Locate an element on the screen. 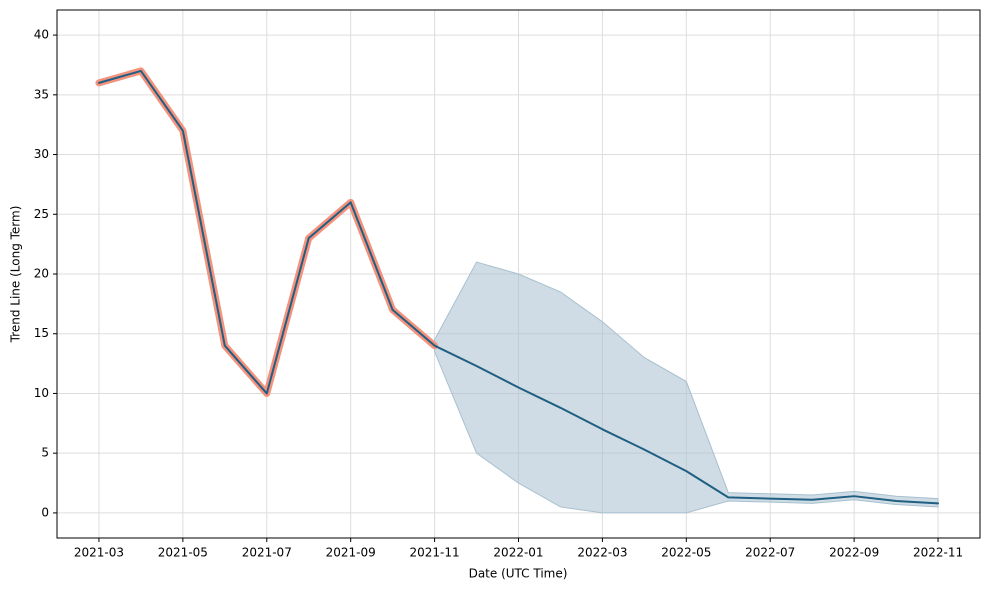 The width and height of the screenshot is (989, 590). x-tick-label: 2022-09 is located at coordinates (854, 553).